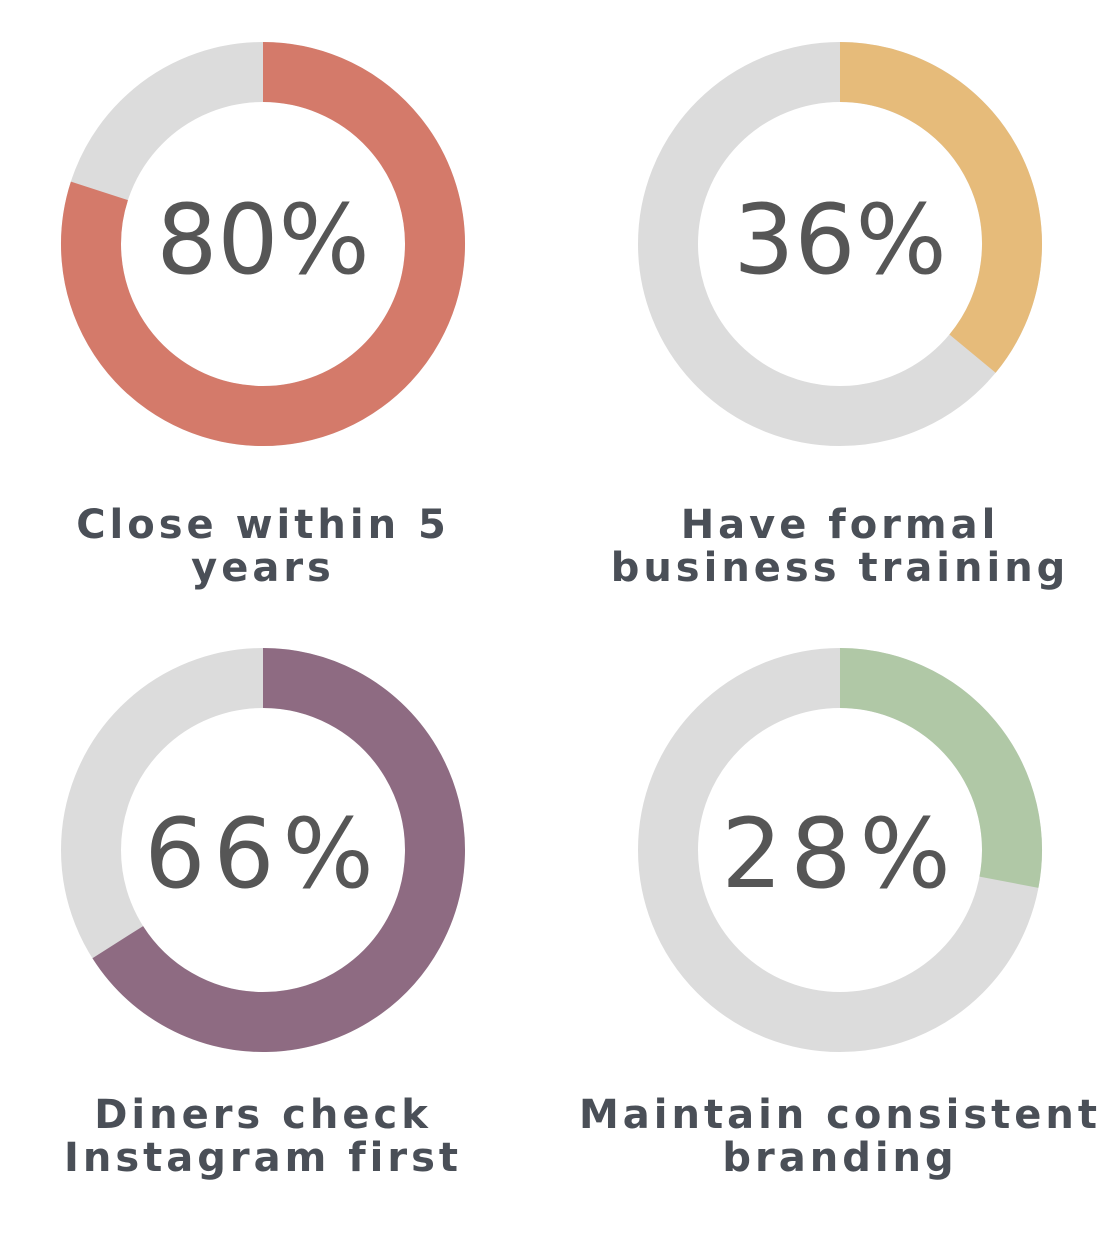  I want to click on donut-center-percent: 66%, so click(263, 854).